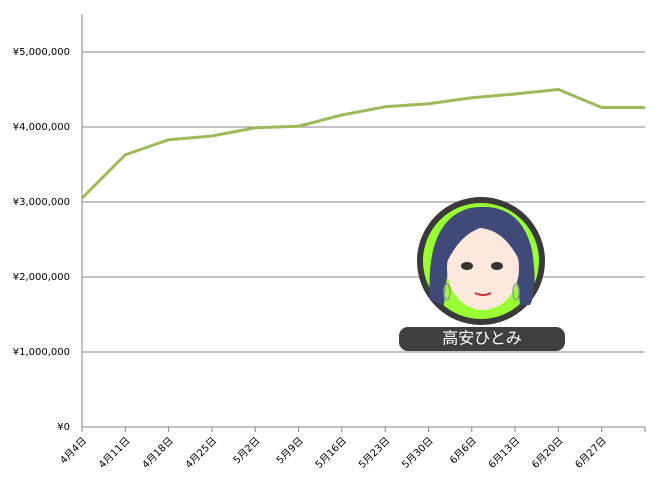 The height and width of the screenshot is (490, 672). Describe the element at coordinates (591, 453) in the screenshot. I see `x-tick-label: 6月27日` at that location.